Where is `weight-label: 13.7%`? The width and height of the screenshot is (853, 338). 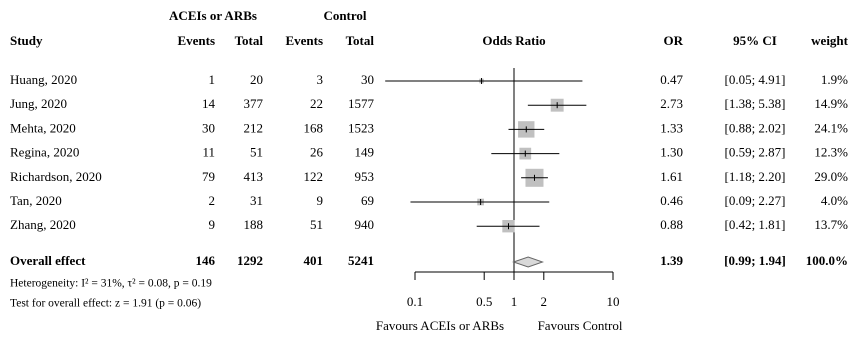
weight-label: 13.7% is located at coordinates (831, 224).